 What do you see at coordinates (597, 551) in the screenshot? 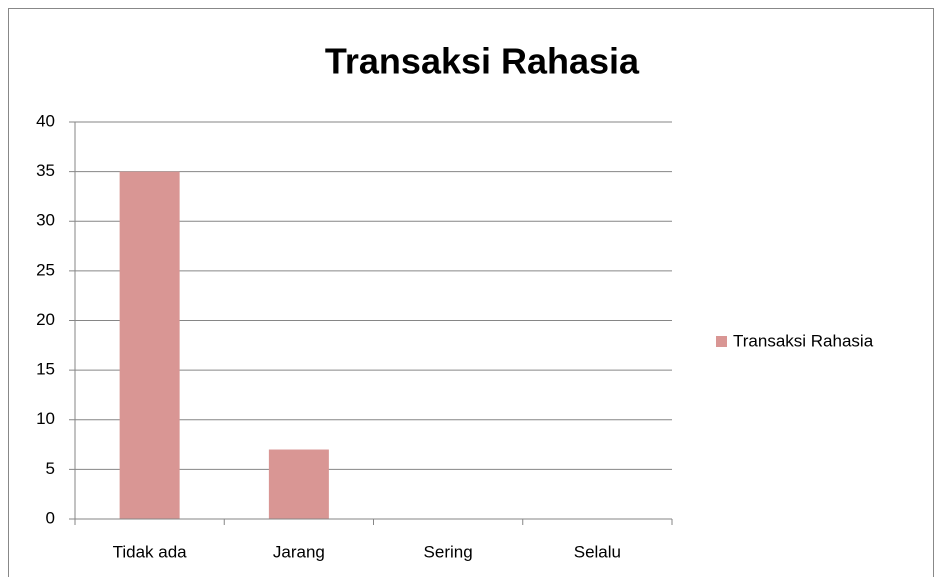
I see `x-tick-label: Selalu` at bounding box center [597, 551].